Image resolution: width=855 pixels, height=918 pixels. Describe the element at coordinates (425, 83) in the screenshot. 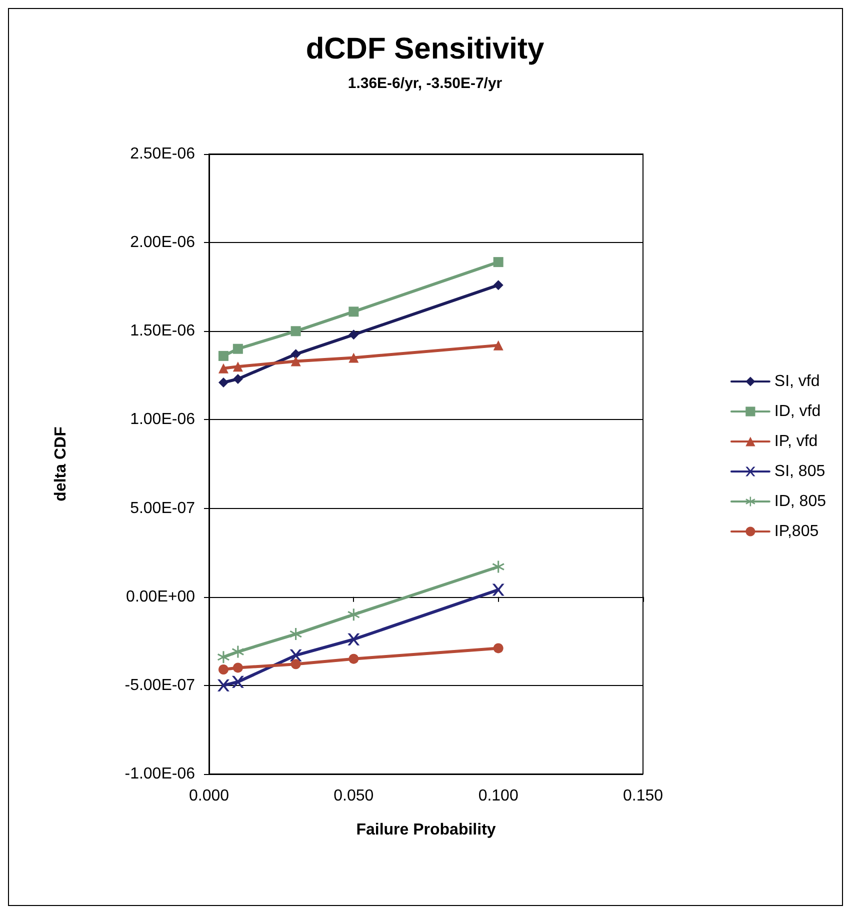

I see `chart-subtitle: 1.36E-6/yr, -3.50E-7/yr` at that location.